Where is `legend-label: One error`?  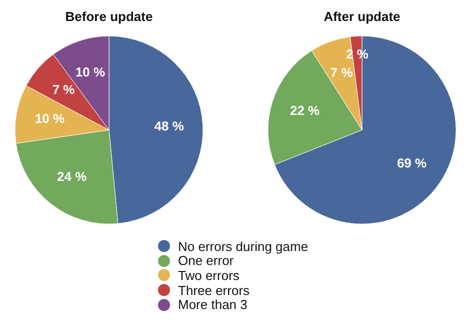 legend-label: One error is located at coordinates (206, 260).